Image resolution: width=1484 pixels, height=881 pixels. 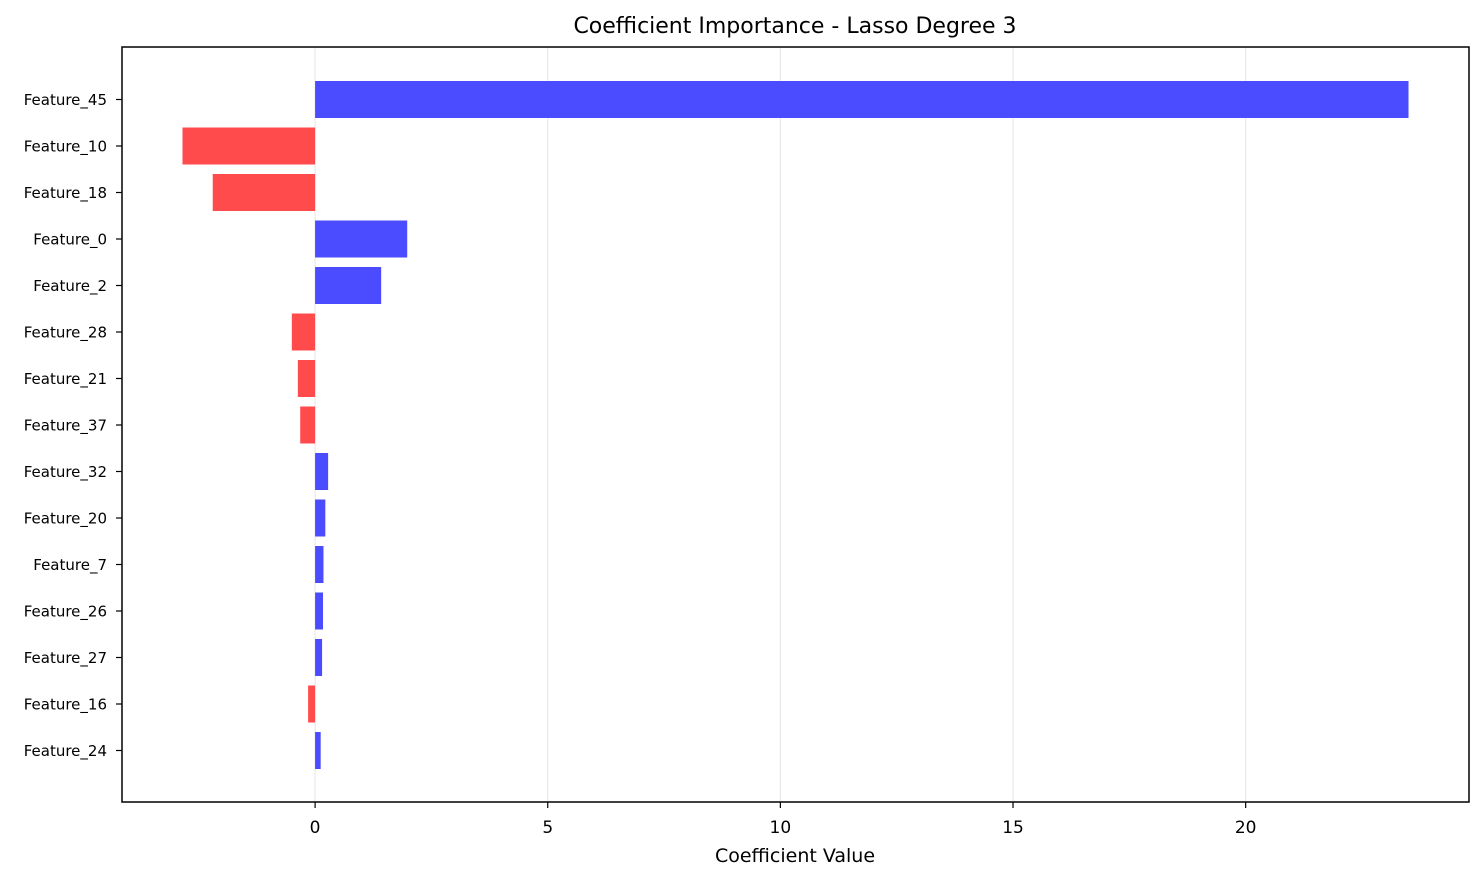 What do you see at coordinates (65, 751) in the screenshot?
I see `y-tick-label: Feature_24` at bounding box center [65, 751].